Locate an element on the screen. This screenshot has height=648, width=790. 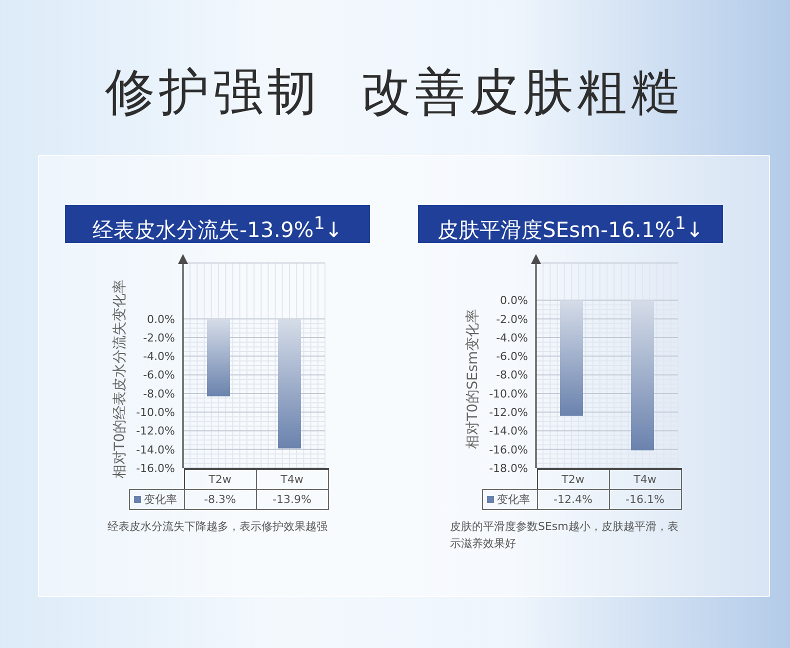
text: 经表皮水分流失下降越多，表示修护效果越强 is located at coordinates (218, 526).